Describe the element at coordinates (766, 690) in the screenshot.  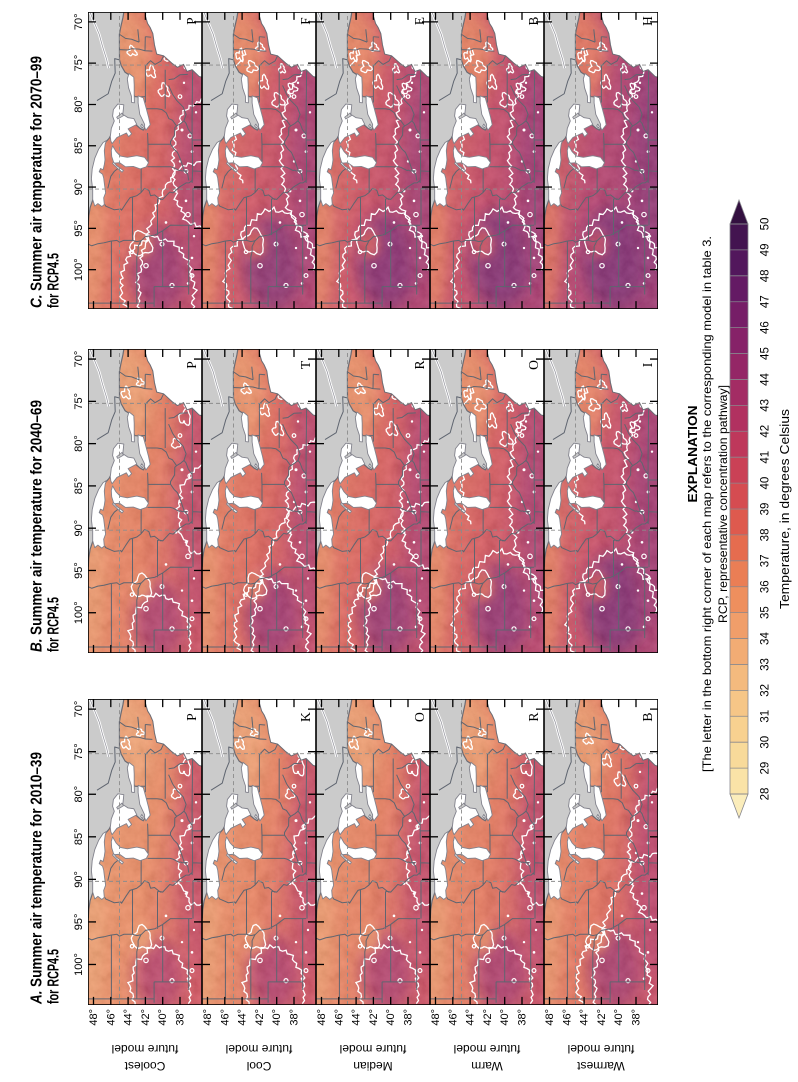
I see `svg-text: 32` at that location.